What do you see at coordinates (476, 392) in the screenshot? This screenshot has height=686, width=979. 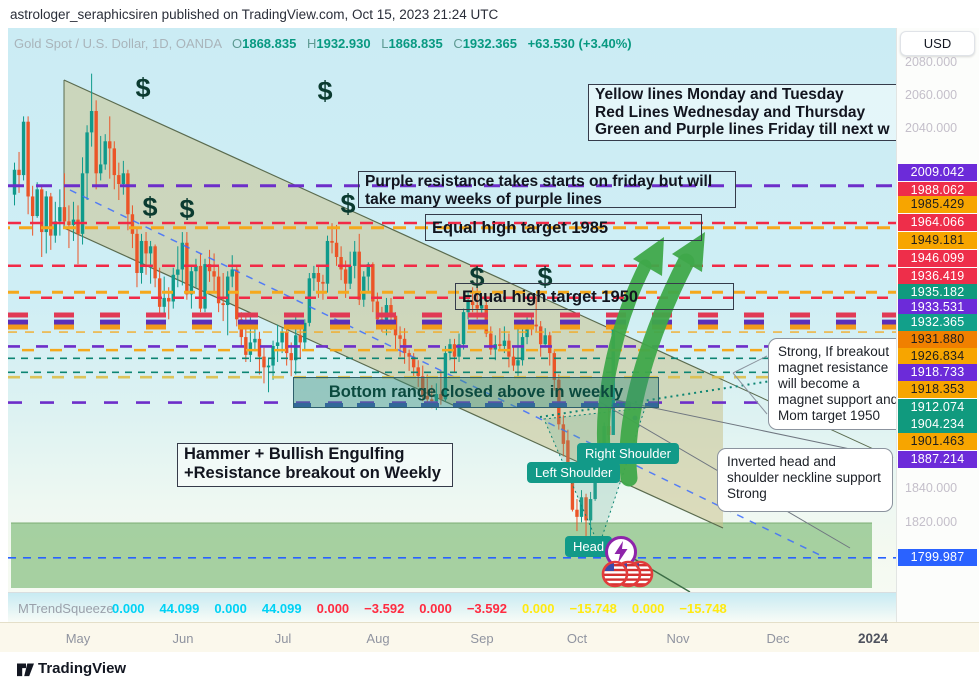 I see `note-bottom-range: Bottom range closed above in weekly` at bounding box center [476, 392].